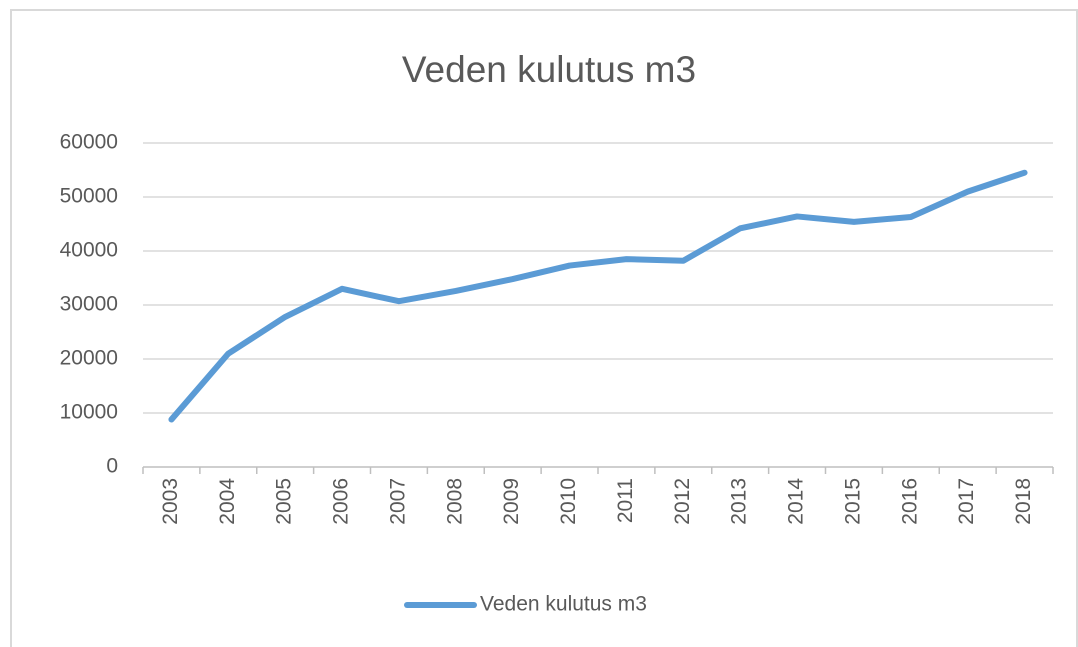 This screenshot has width=1078, height=647. I want to click on x-tick-label: 2007, so click(397, 501).